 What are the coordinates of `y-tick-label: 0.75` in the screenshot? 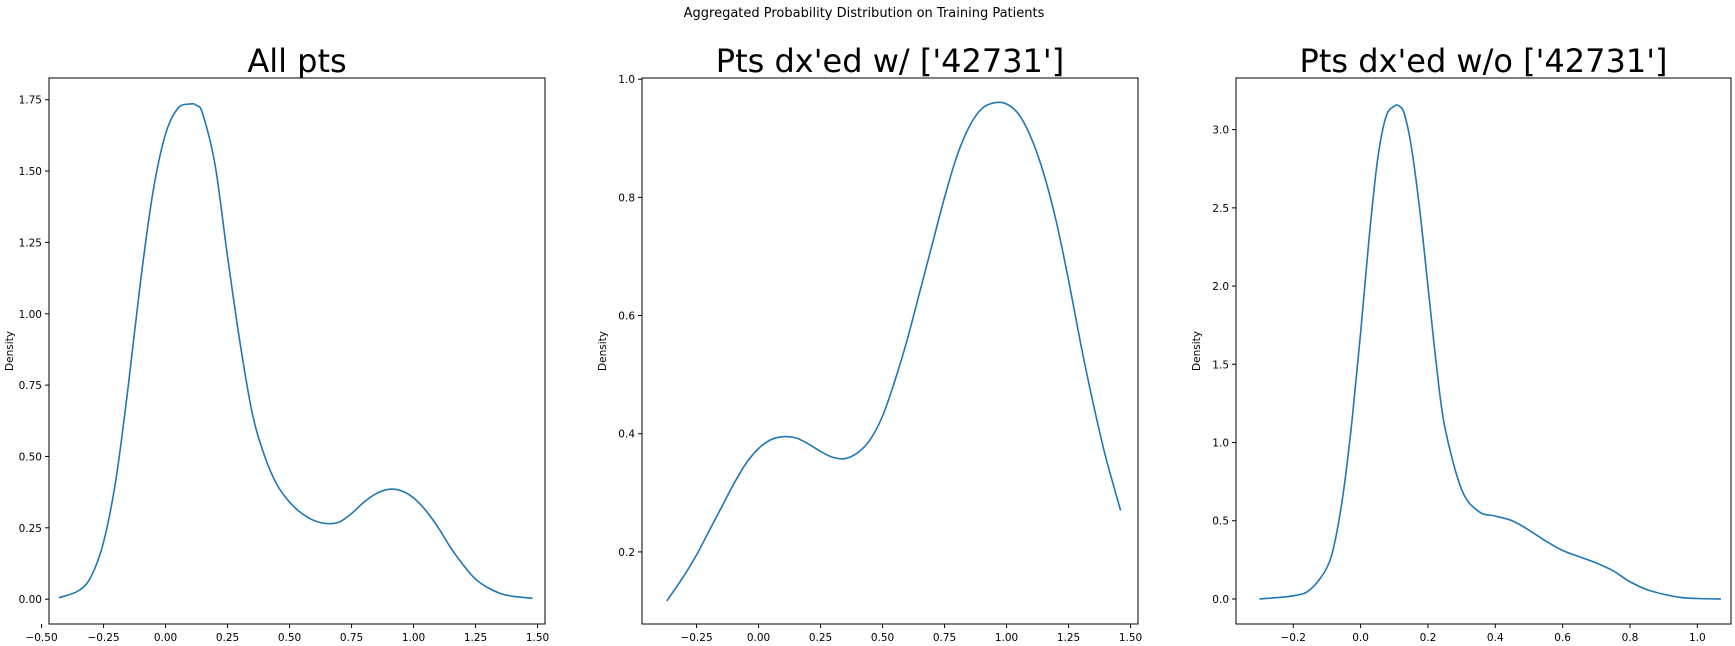 It's located at (30, 386).